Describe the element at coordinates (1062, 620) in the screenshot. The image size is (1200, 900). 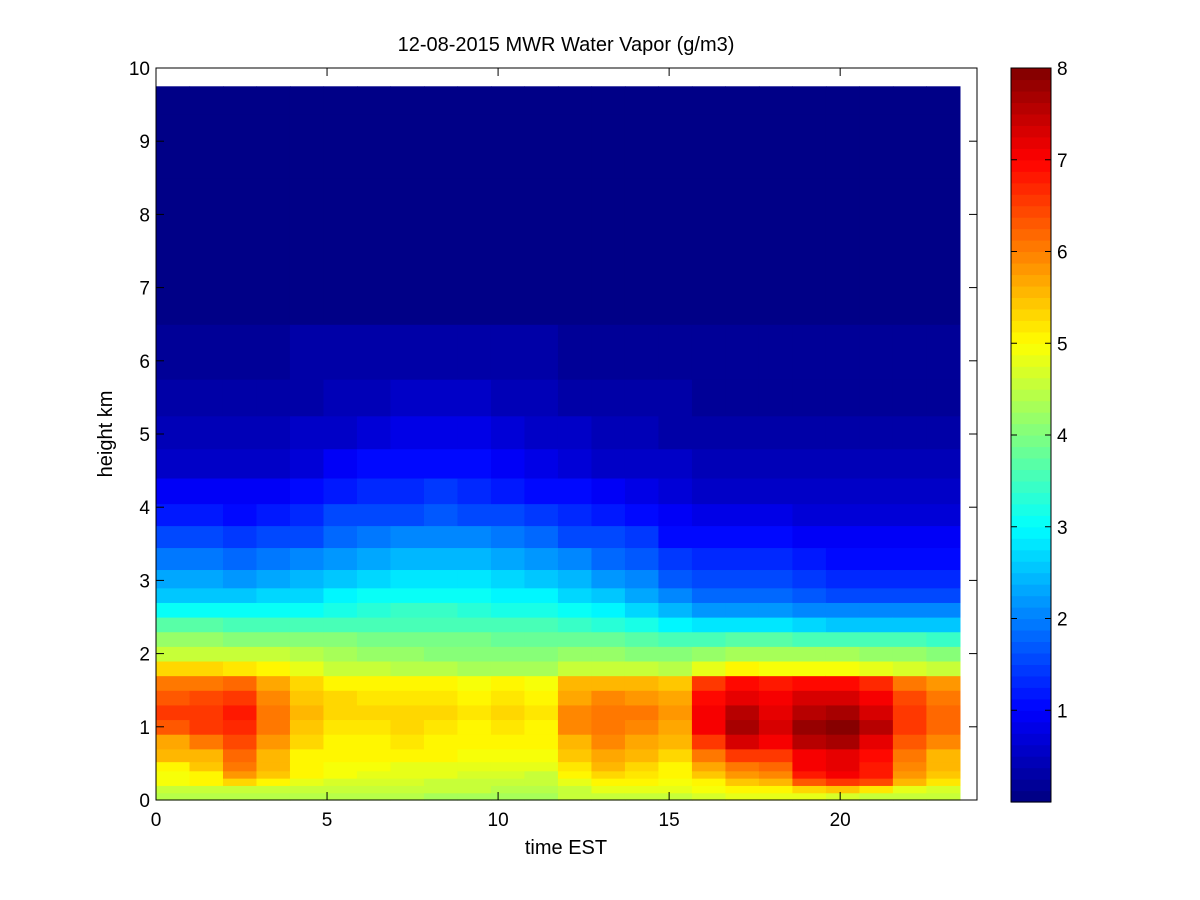
I see `colorbar-tick-label: 2` at that location.